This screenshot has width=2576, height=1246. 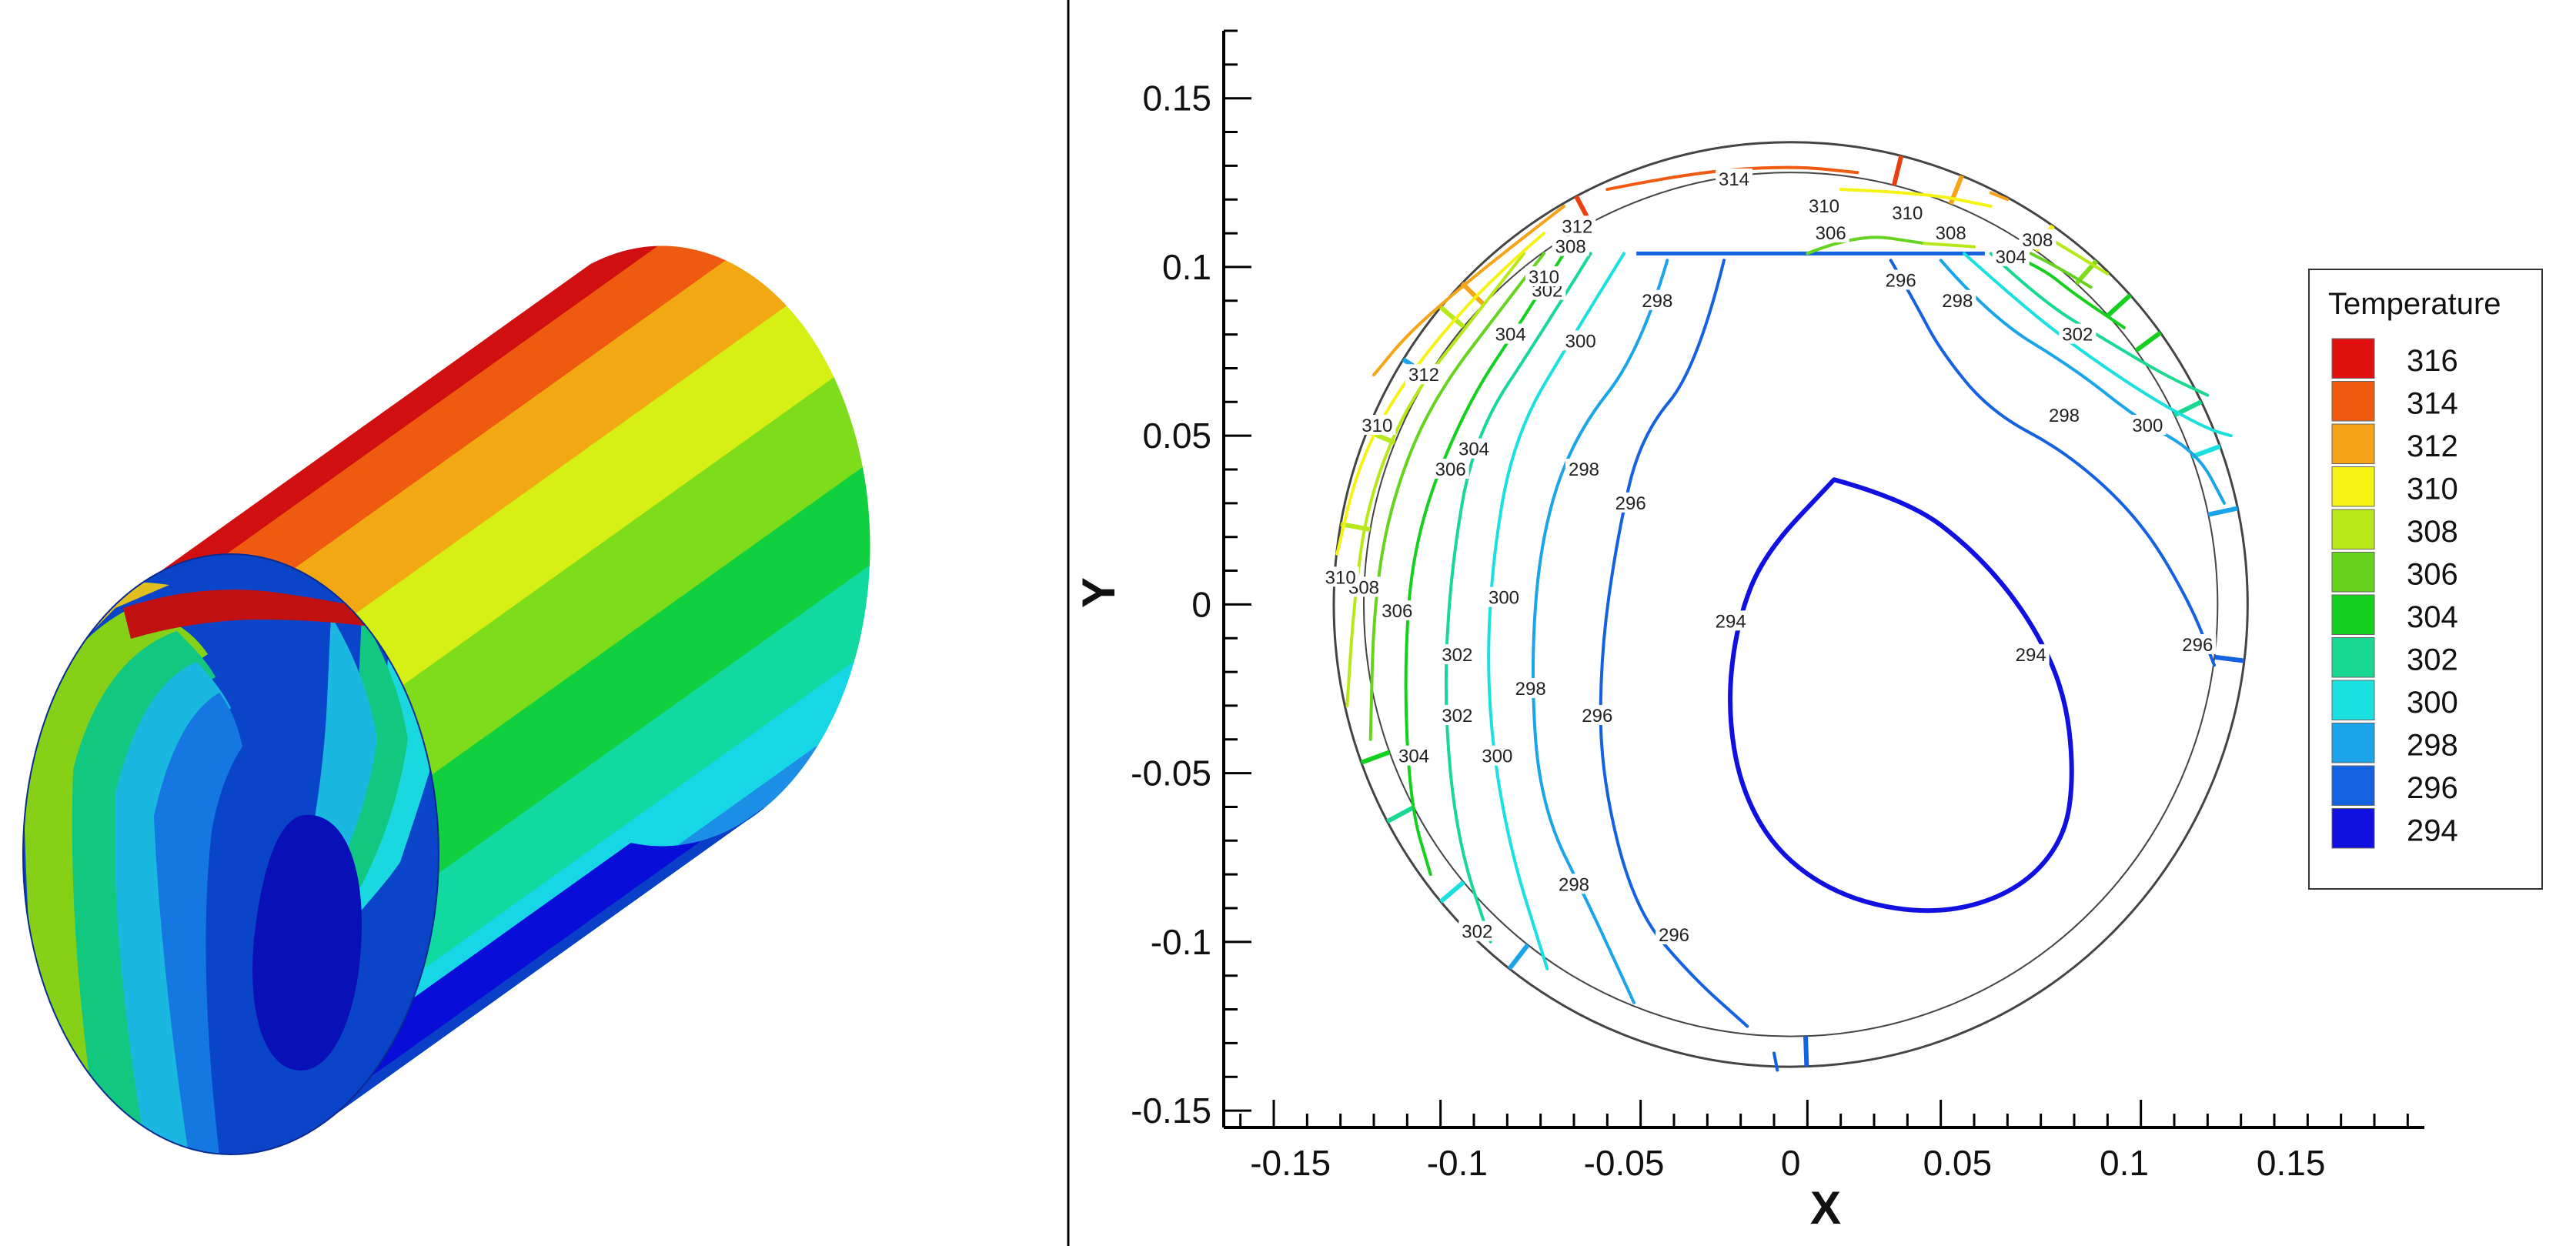 I want to click on y-tick-label: 0, so click(x=1201, y=604).